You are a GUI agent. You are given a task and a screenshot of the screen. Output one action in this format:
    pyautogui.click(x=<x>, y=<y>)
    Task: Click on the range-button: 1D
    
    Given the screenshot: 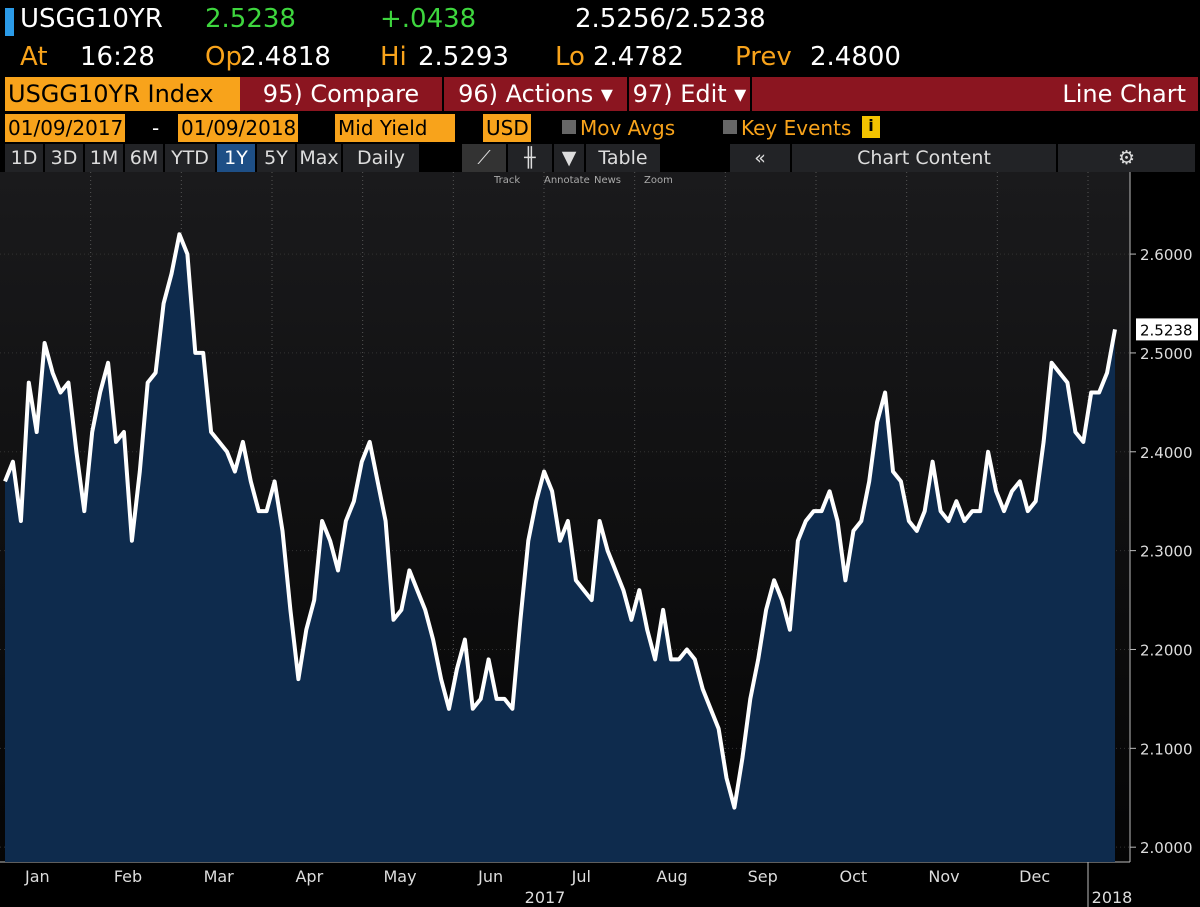 What is the action you would take?
    pyautogui.click(x=24, y=158)
    